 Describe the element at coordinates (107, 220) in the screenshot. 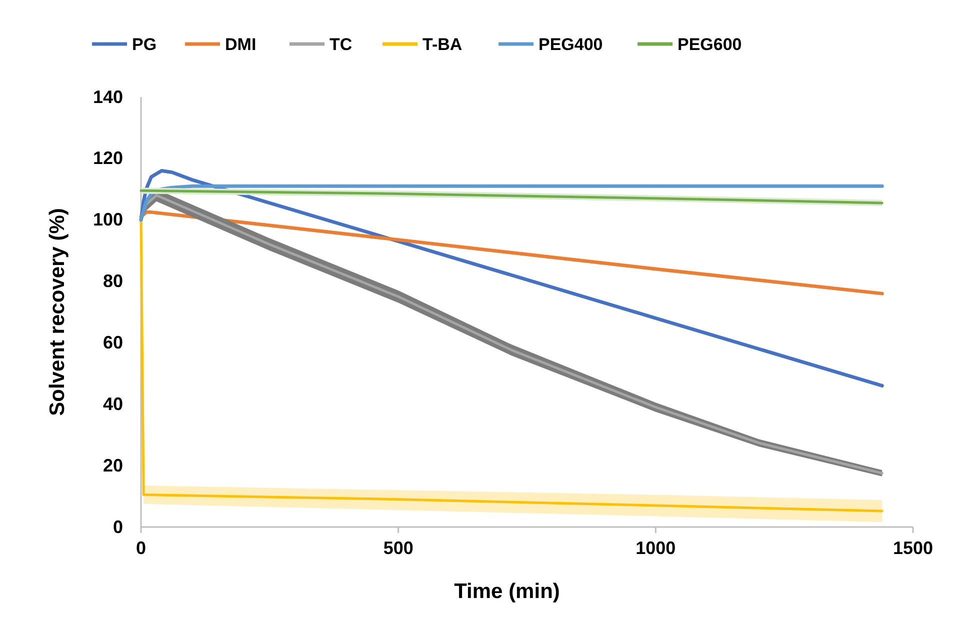

I see `y-tick-label: 100` at that location.